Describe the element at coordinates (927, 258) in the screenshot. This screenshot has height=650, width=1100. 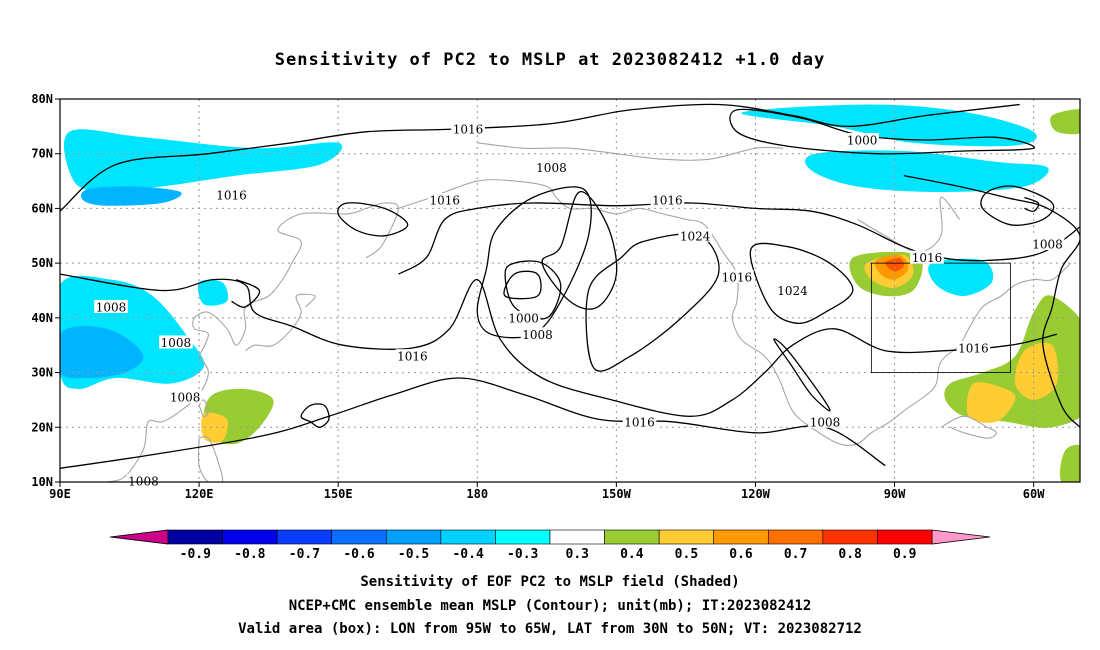
I see `contour-label-5: 1016` at that location.